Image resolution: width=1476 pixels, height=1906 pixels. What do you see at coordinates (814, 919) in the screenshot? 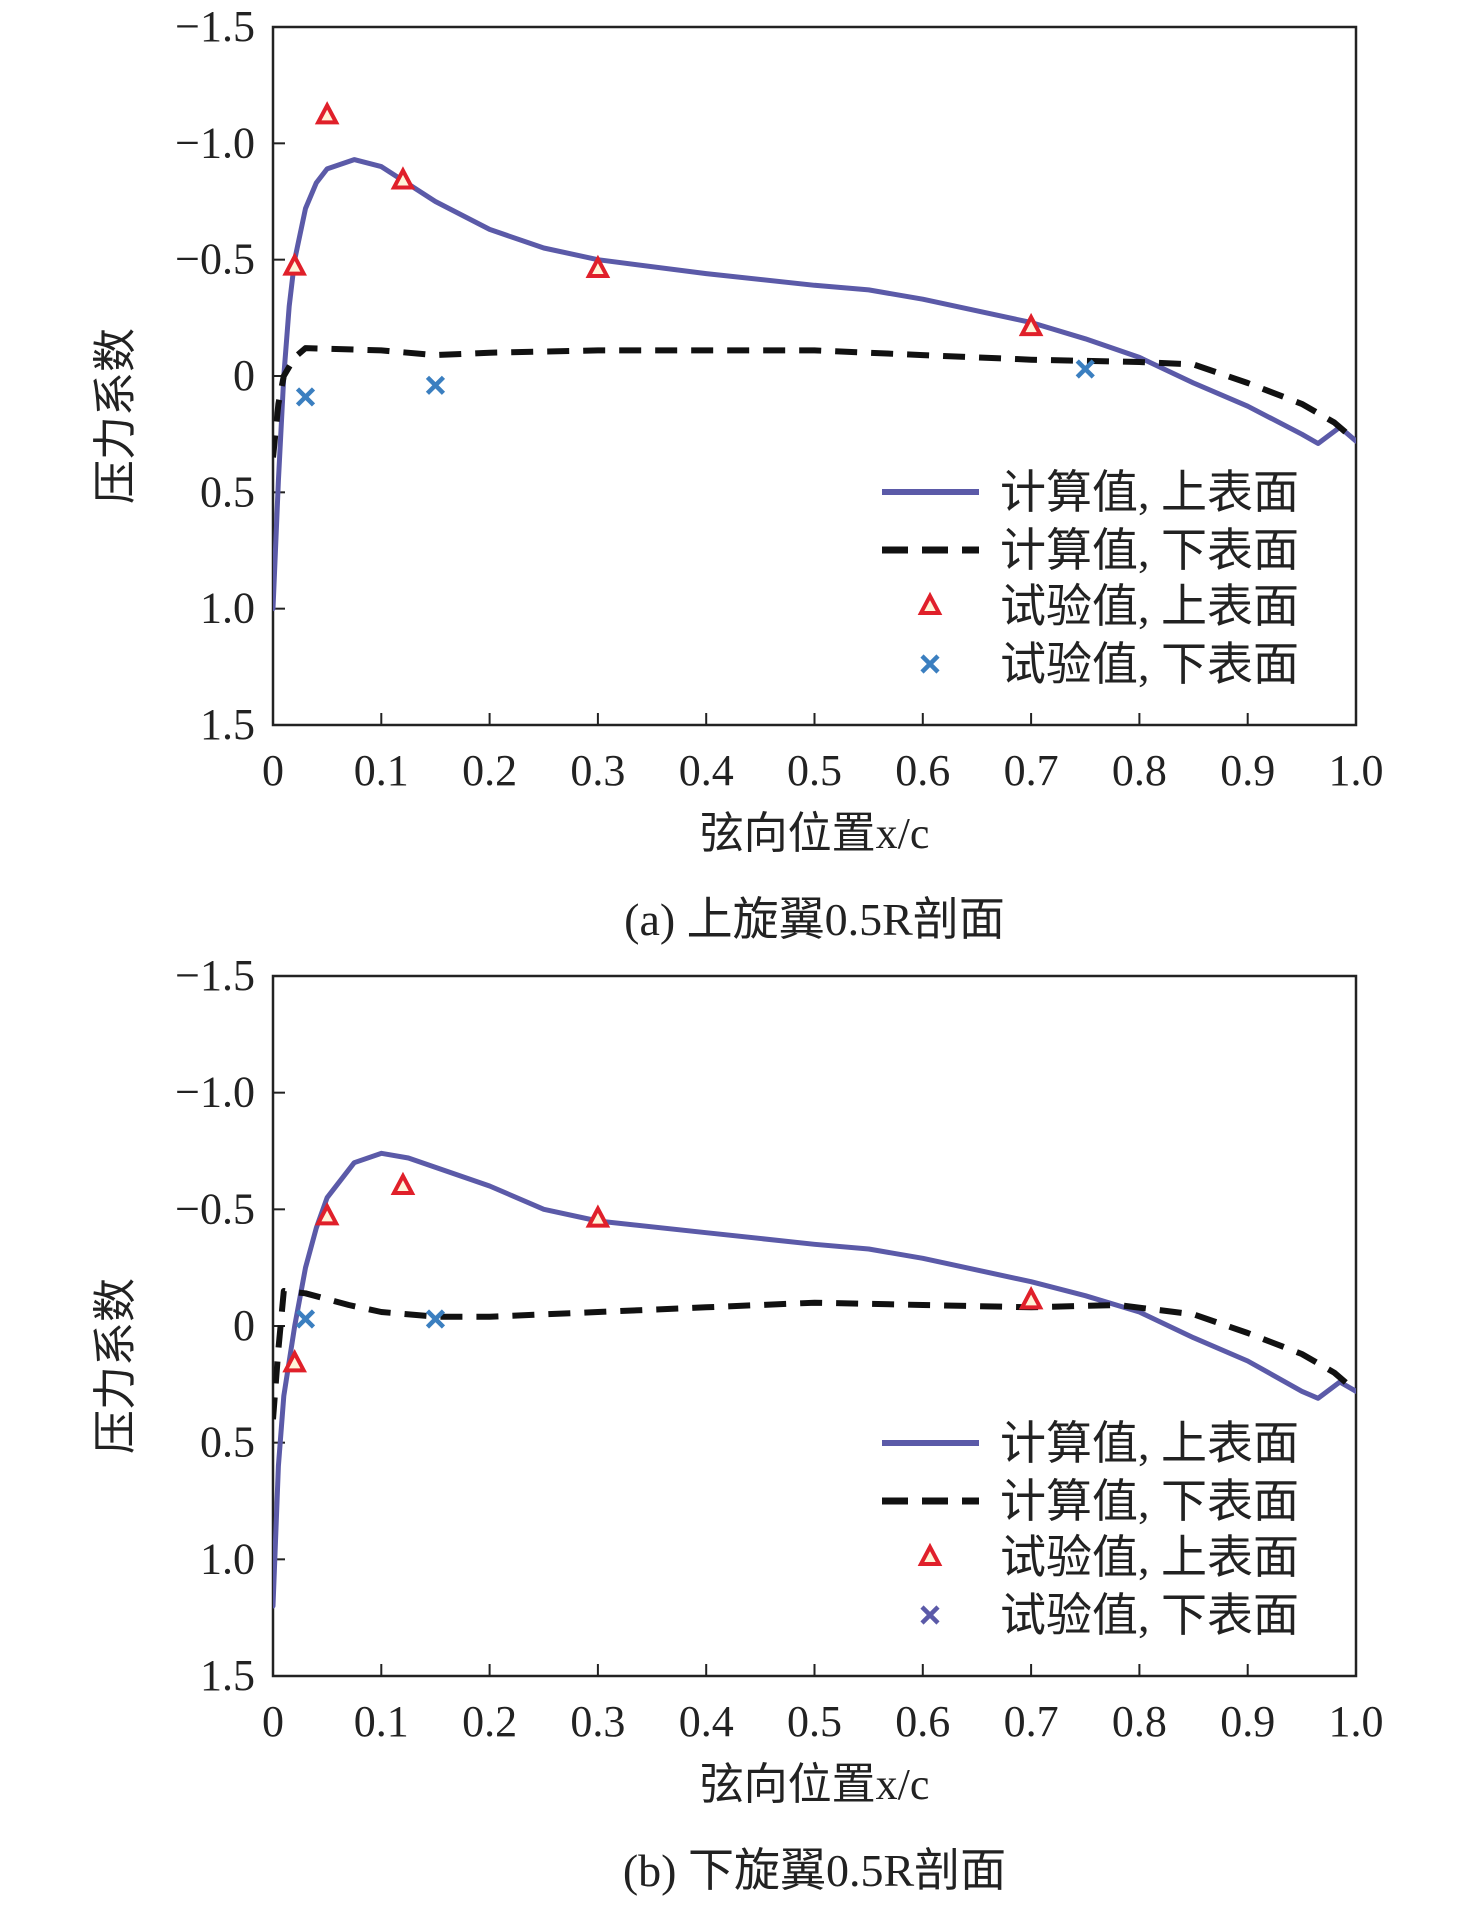
I see `panel-caption: (a) 上旋翼0.5R剖面` at bounding box center [814, 919].